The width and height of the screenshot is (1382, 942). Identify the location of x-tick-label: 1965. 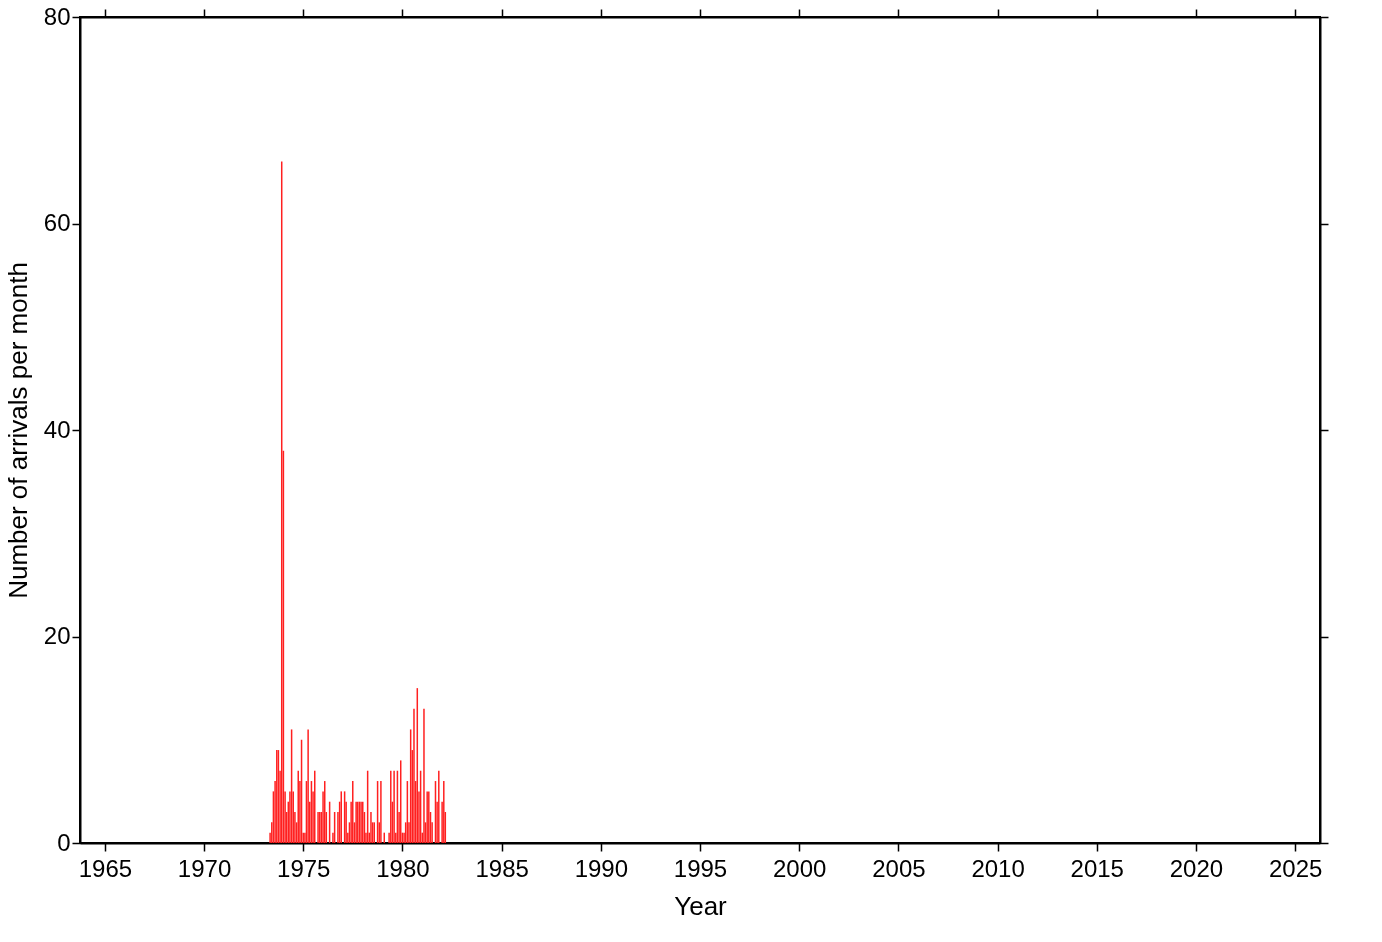
(105, 868).